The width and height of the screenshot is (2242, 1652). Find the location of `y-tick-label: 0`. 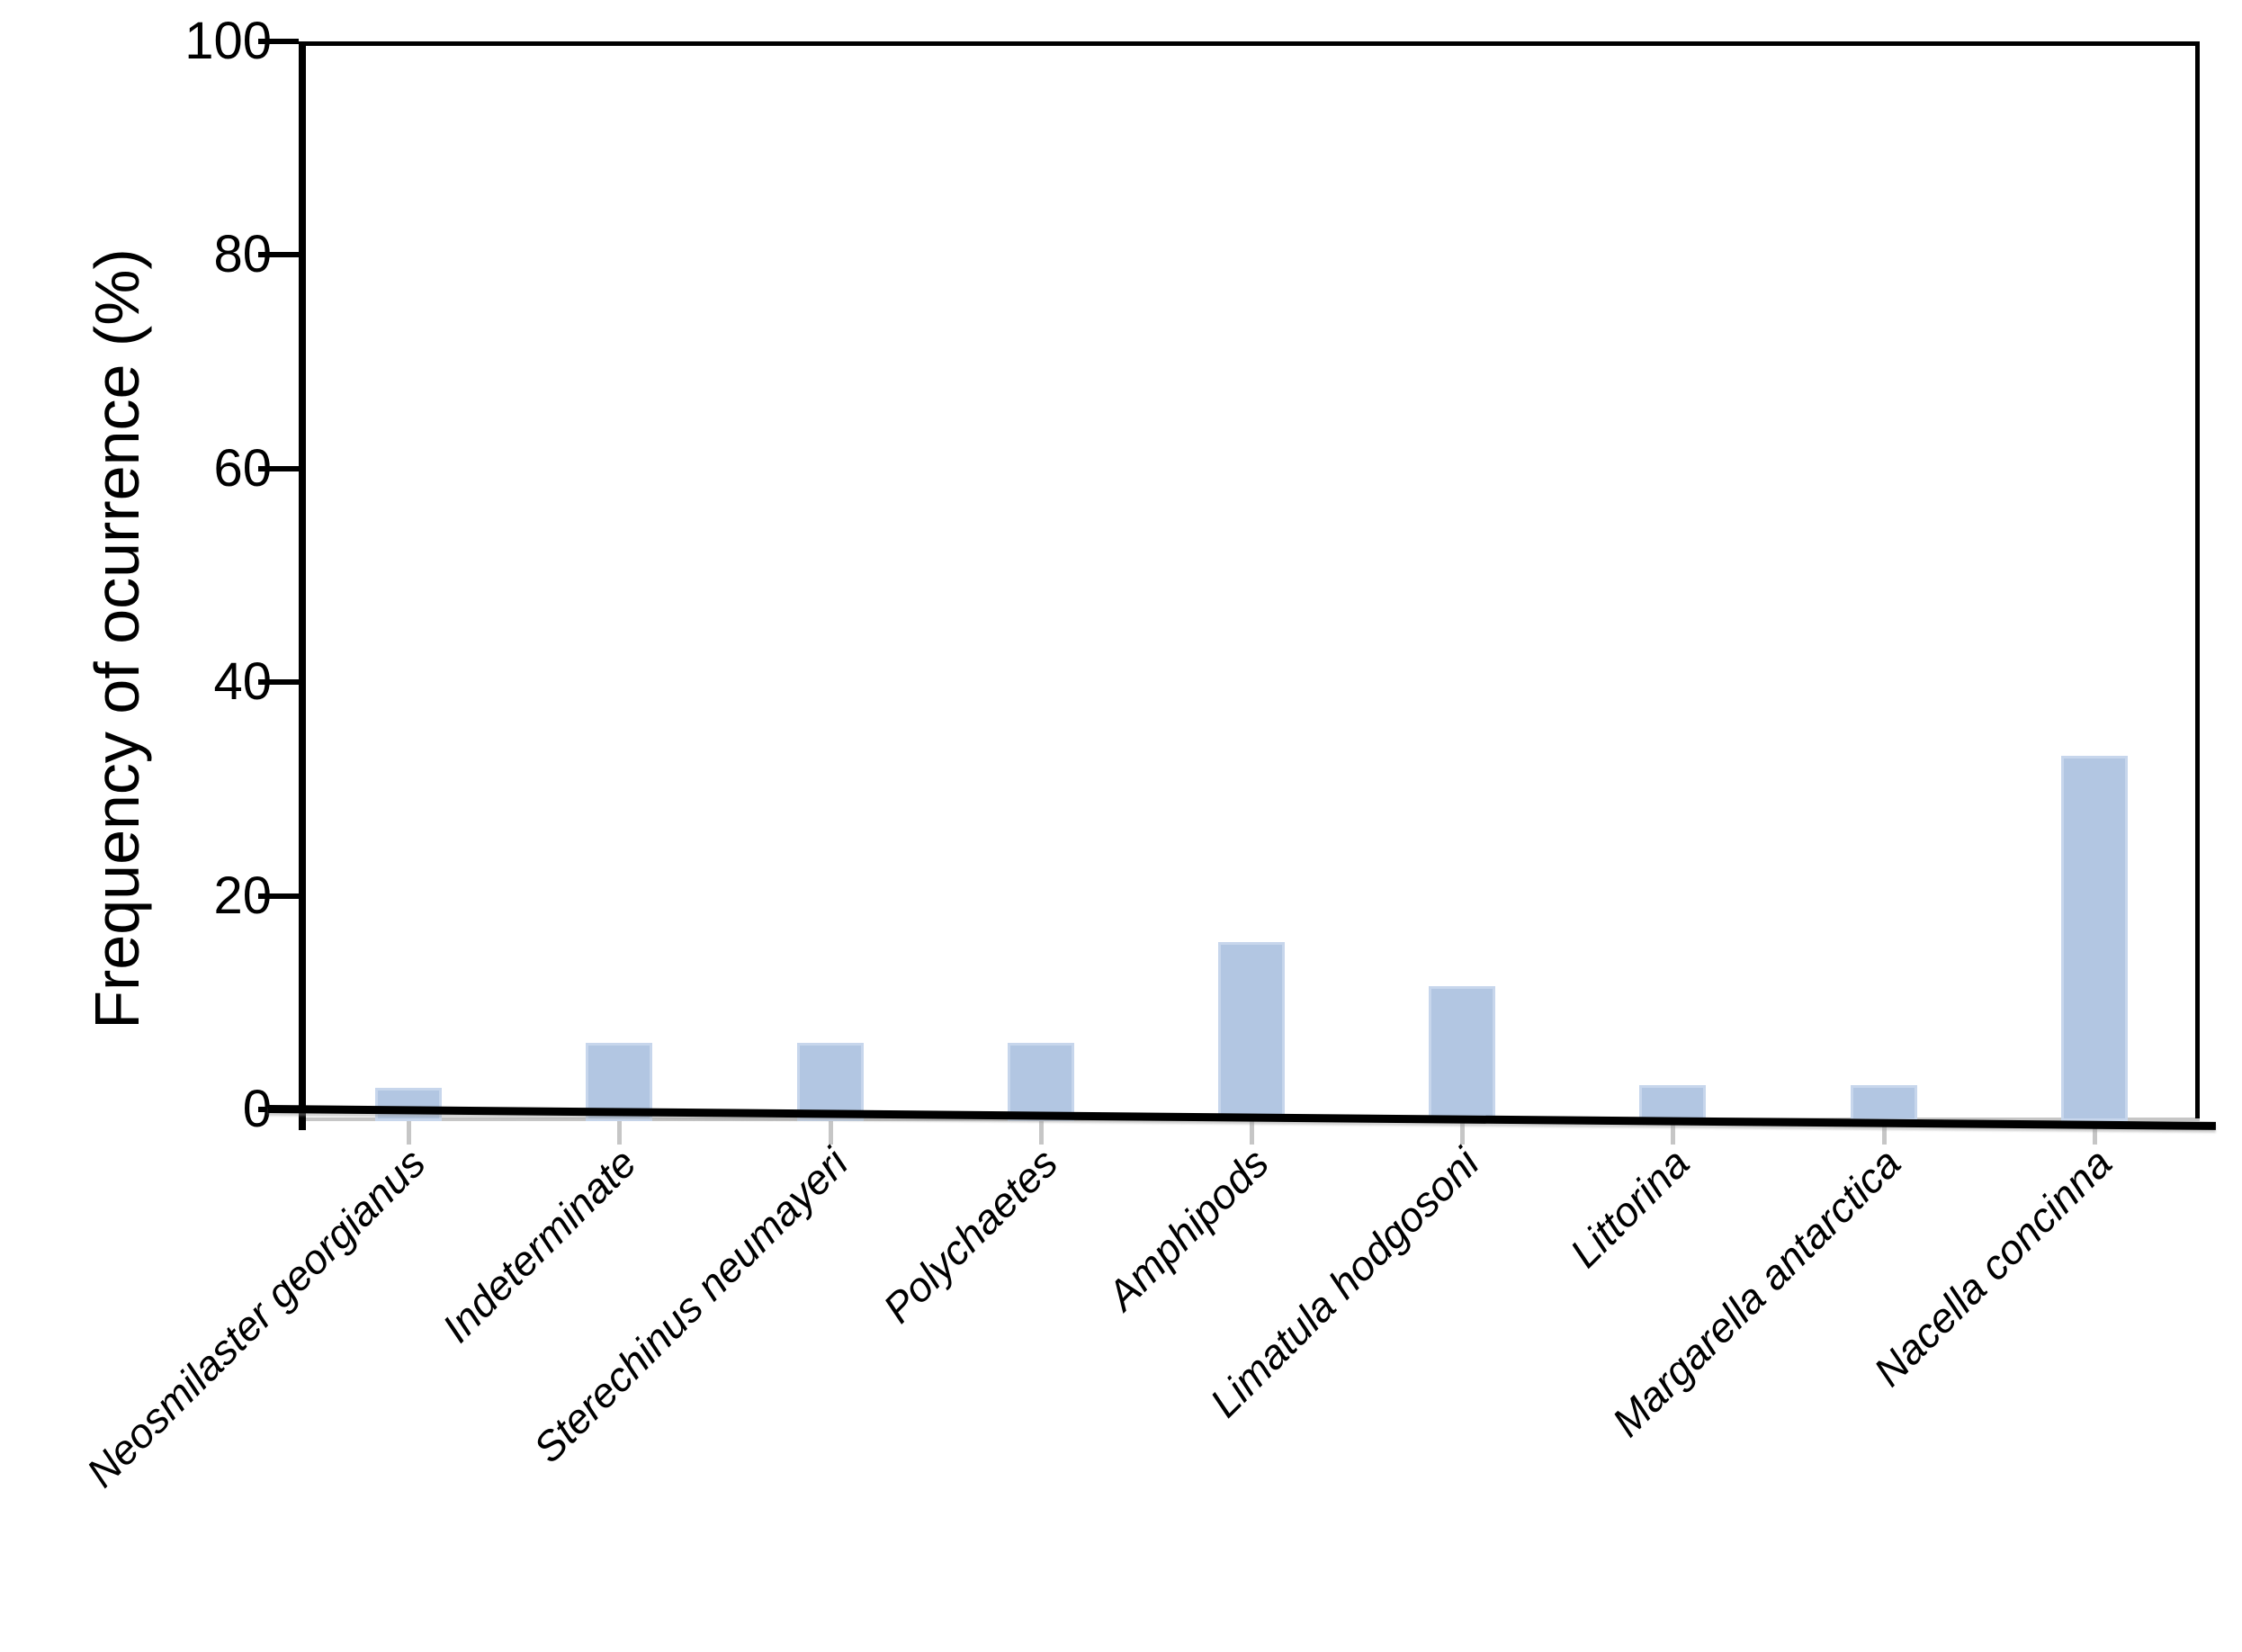

y-tick-label: 0 is located at coordinates (257, 1109).